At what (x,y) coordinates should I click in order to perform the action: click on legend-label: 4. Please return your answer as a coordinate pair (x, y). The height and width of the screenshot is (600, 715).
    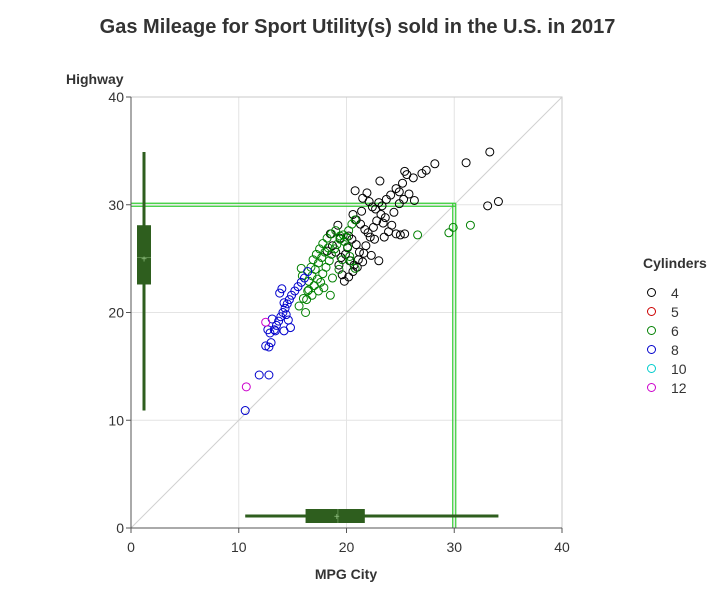
    Looking at the image, I should click on (675, 293).